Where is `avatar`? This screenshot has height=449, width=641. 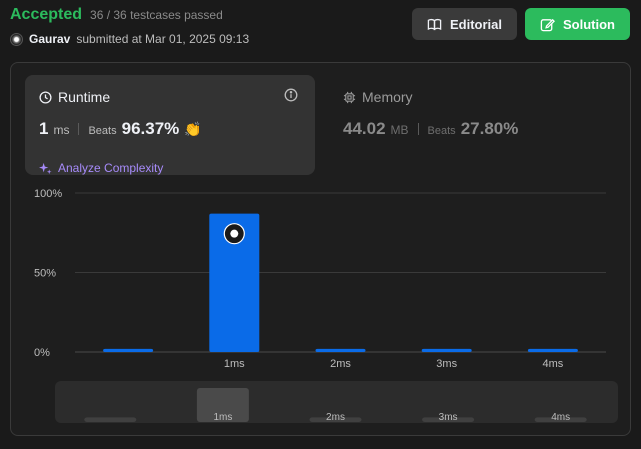 avatar is located at coordinates (16, 39).